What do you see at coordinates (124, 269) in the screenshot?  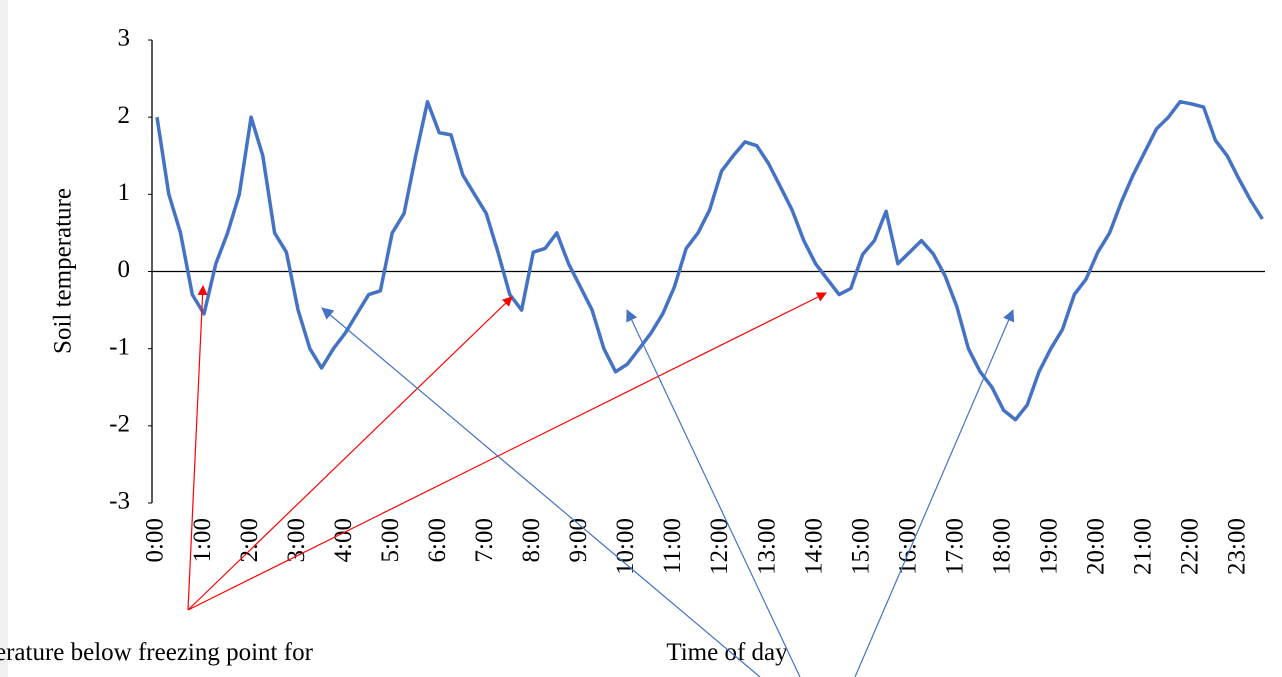 I see `y-tick-label: 0` at bounding box center [124, 269].